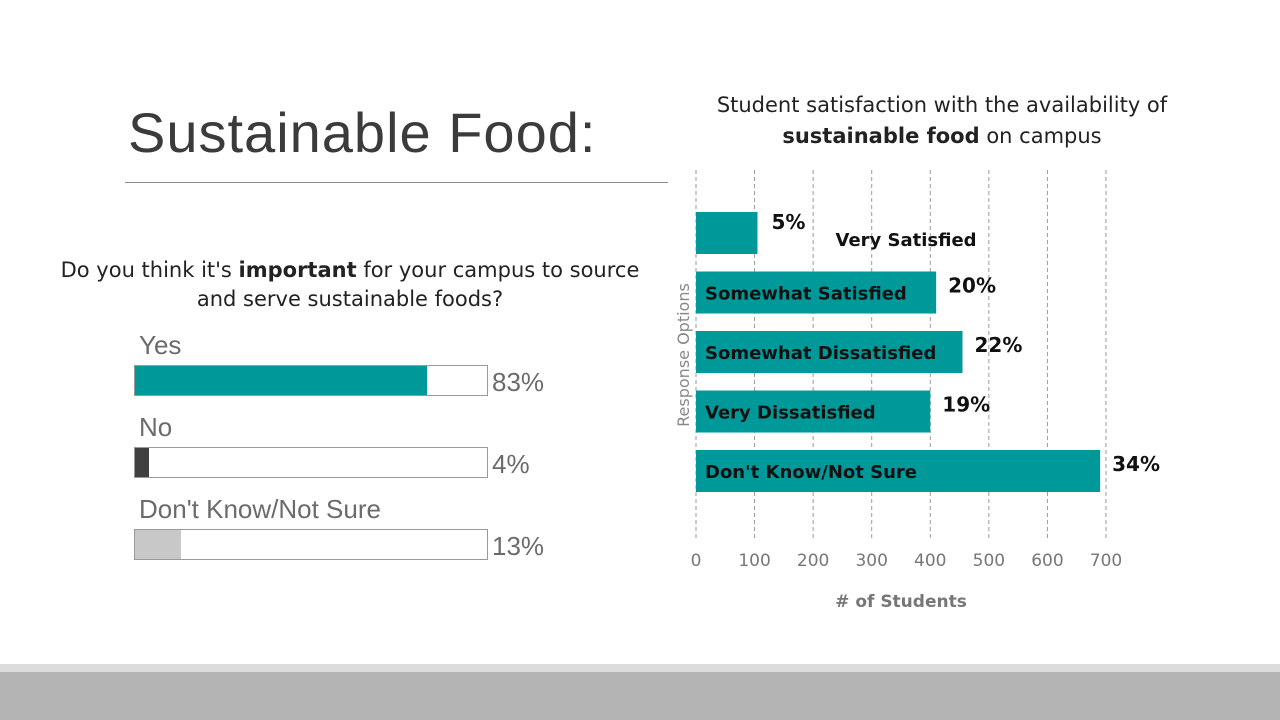  What do you see at coordinates (1106, 561) in the screenshot?
I see `x-tick-label: 700` at bounding box center [1106, 561].